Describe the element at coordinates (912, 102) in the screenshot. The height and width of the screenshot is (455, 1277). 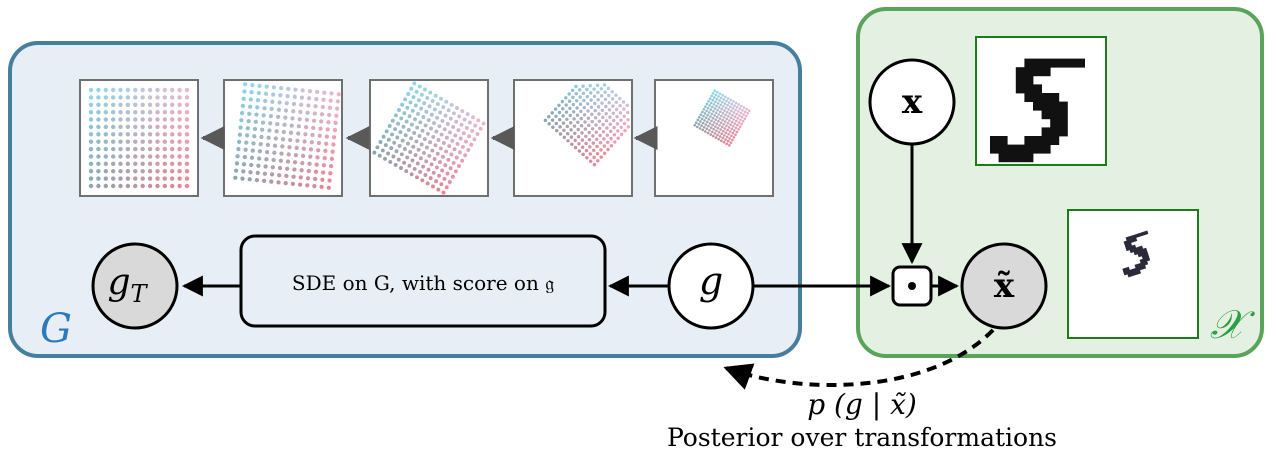
I see `node-x-label: x` at that location.